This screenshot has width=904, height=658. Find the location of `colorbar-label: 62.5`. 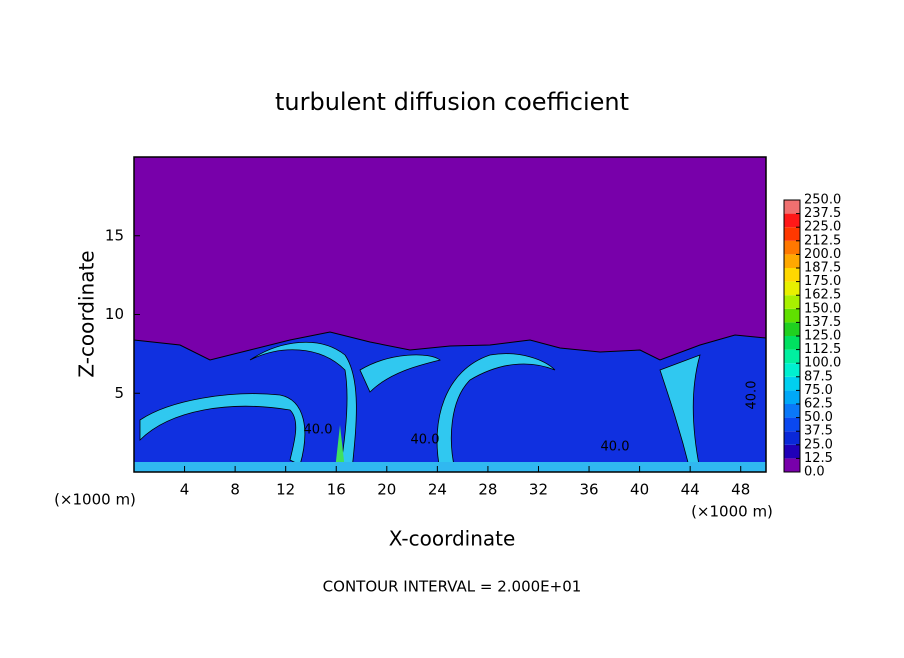

colorbar-label: 62.5 is located at coordinates (818, 404).